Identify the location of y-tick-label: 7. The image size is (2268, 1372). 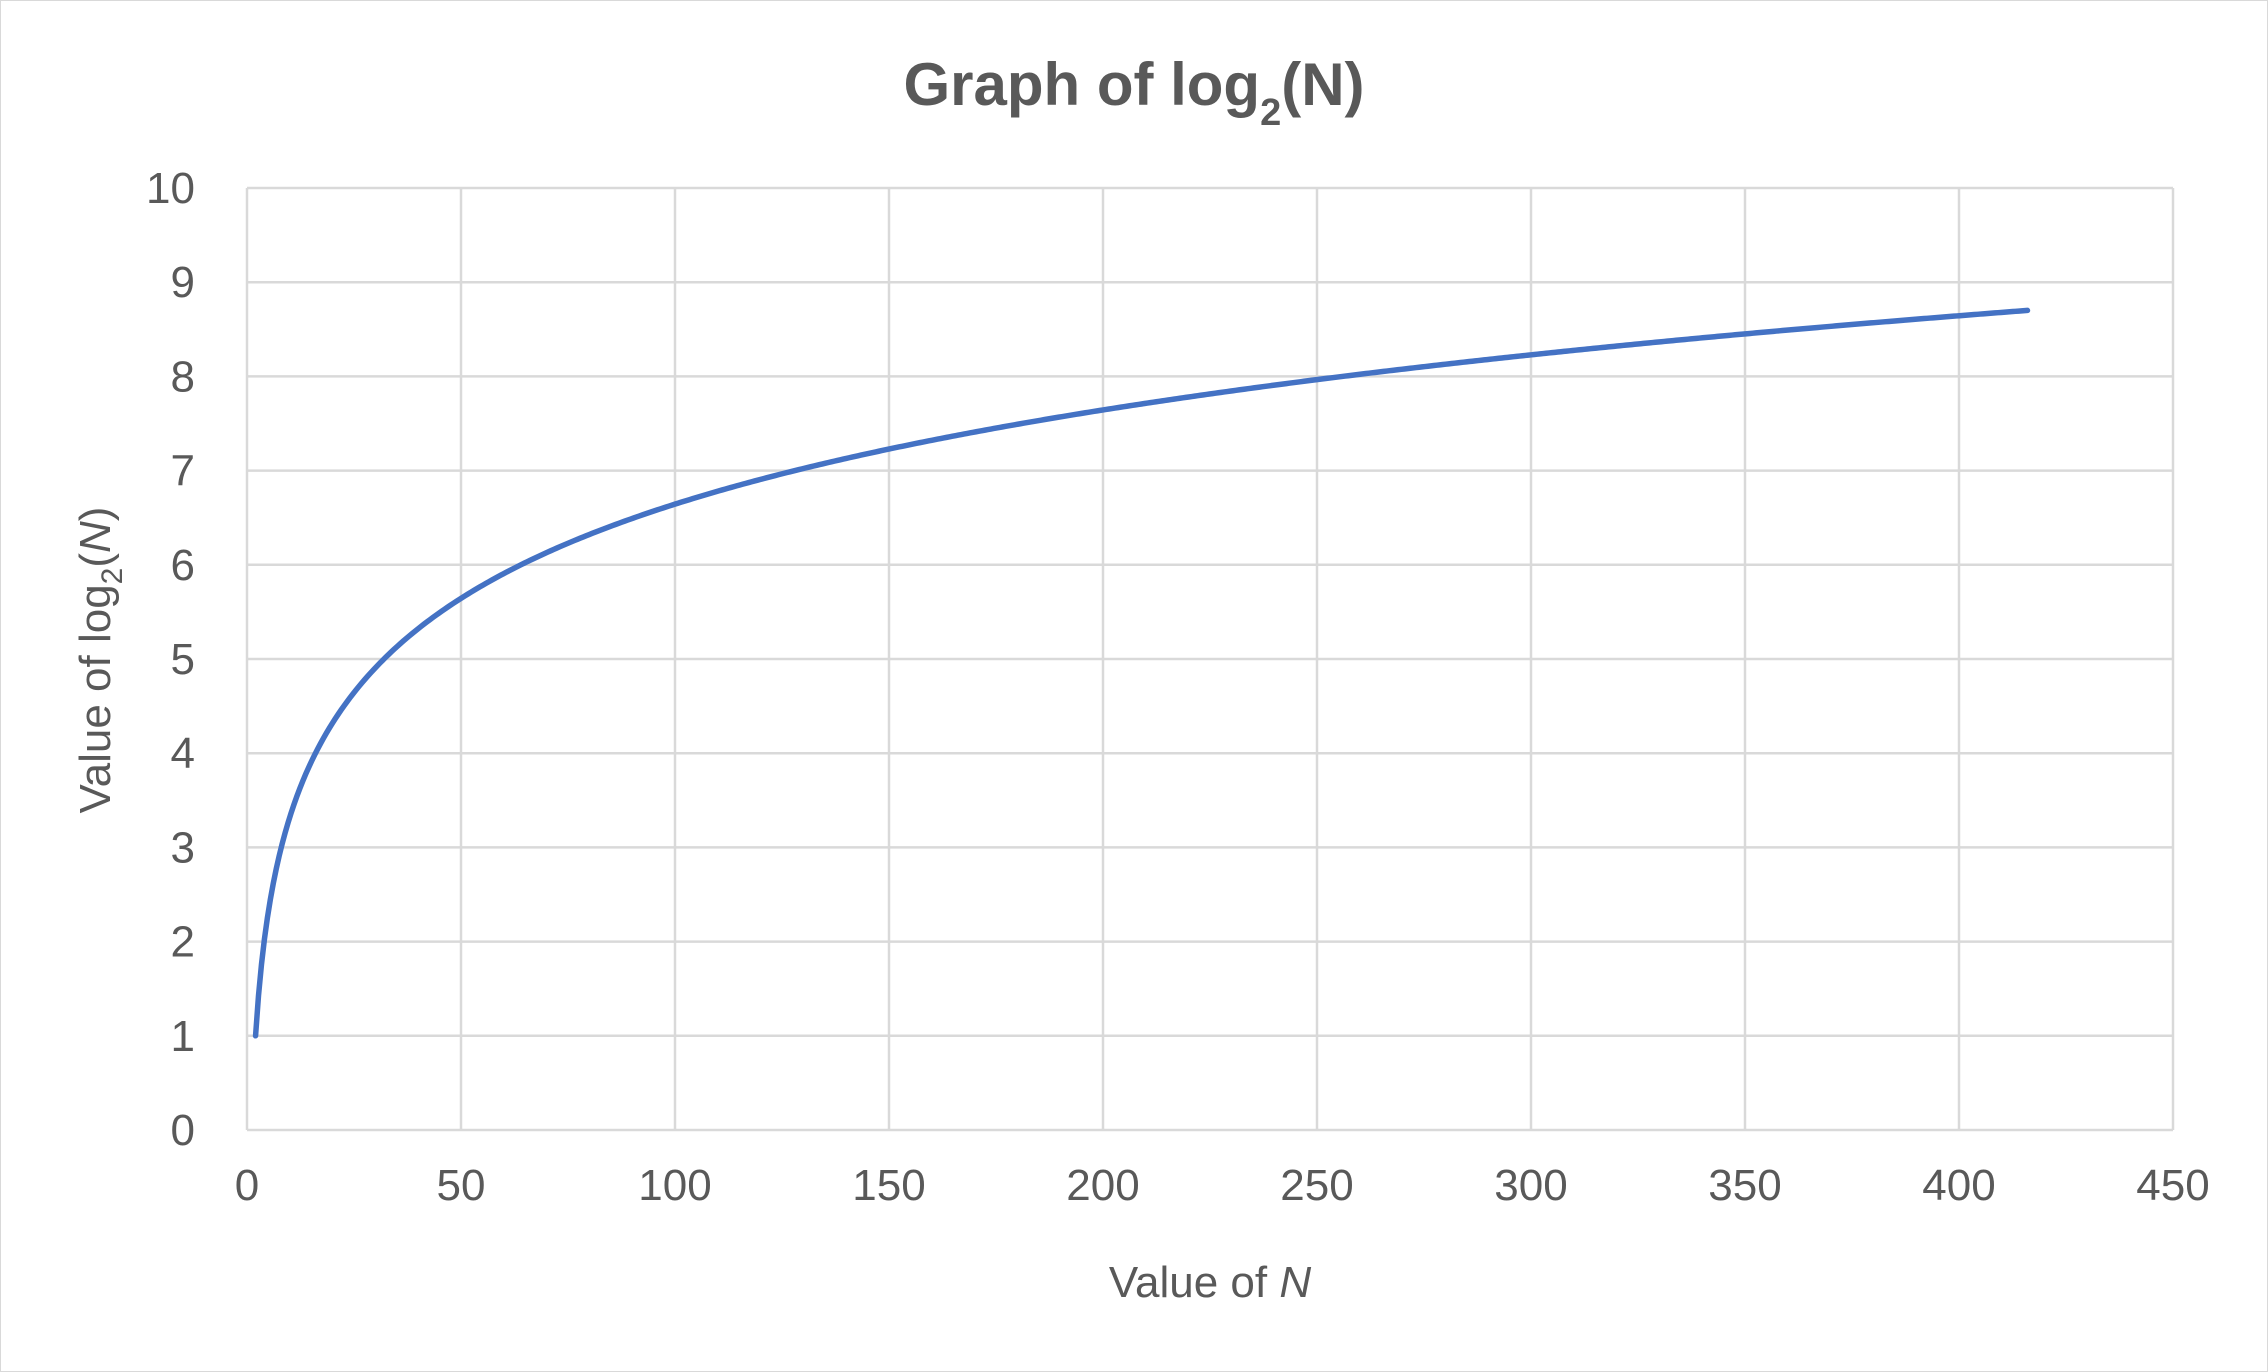
(183, 471).